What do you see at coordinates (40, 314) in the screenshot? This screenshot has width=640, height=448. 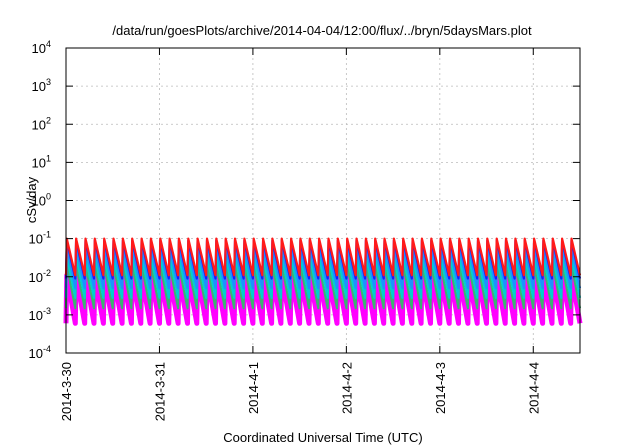 I see `y-tick-label: 10⁻³` at bounding box center [40, 314].